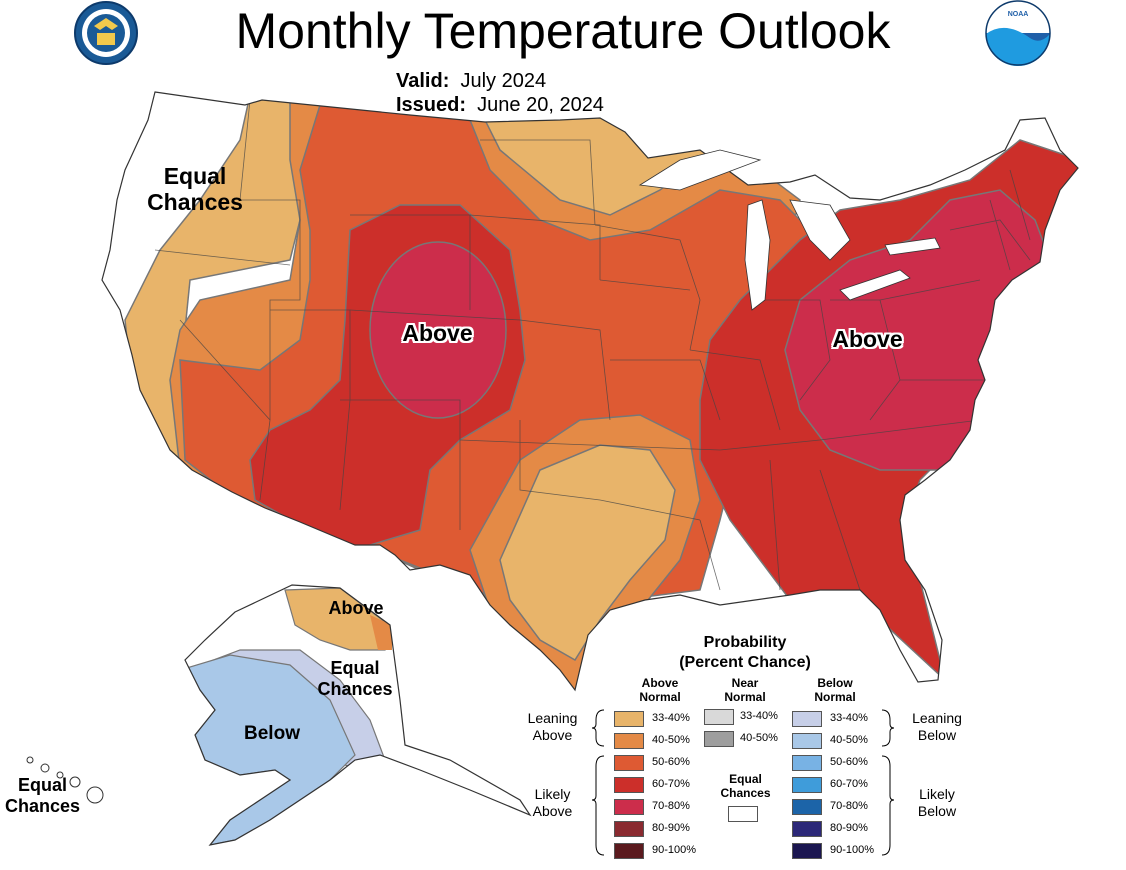  Describe the element at coordinates (849, 718) in the screenshot. I see `legend-below-33-40: 33-40%` at that location.